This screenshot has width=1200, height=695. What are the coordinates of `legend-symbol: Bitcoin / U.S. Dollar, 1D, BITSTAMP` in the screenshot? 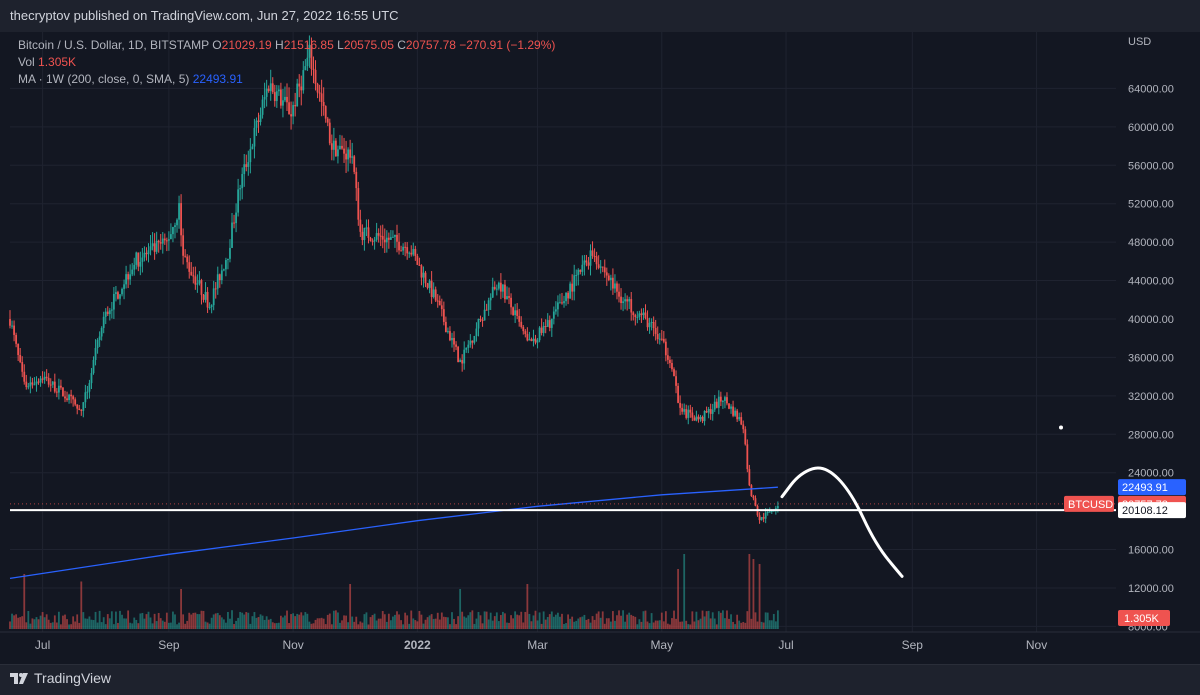 It's located at (113, 45).